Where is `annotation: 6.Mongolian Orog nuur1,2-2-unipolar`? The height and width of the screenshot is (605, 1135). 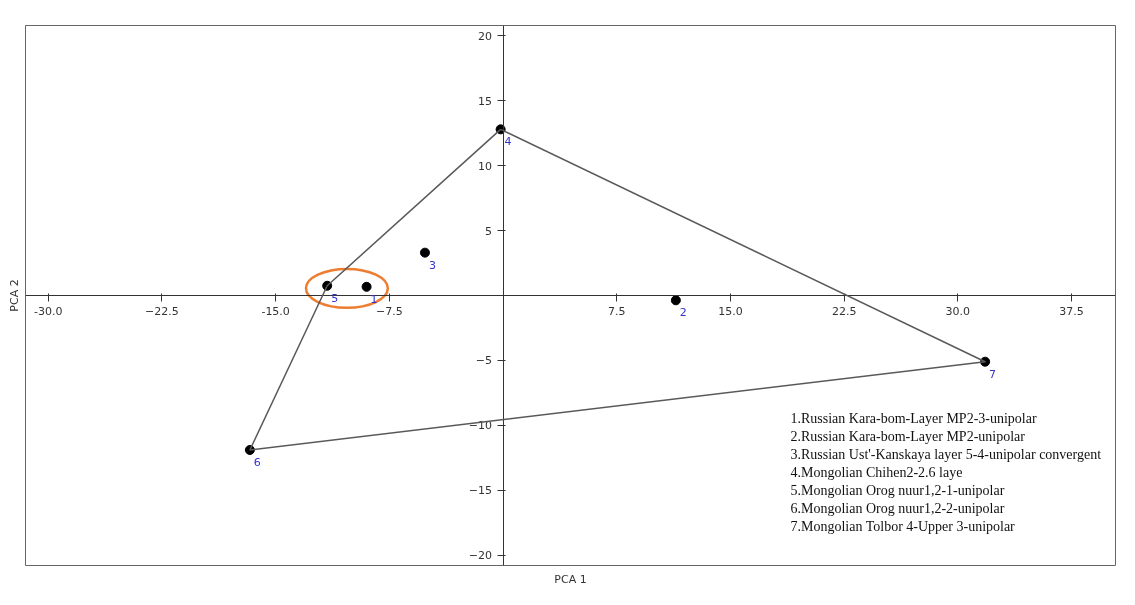 annotation: 6.Mongolian Orog nuur1,2-2-unipolar is located at coordinates (897, 508).